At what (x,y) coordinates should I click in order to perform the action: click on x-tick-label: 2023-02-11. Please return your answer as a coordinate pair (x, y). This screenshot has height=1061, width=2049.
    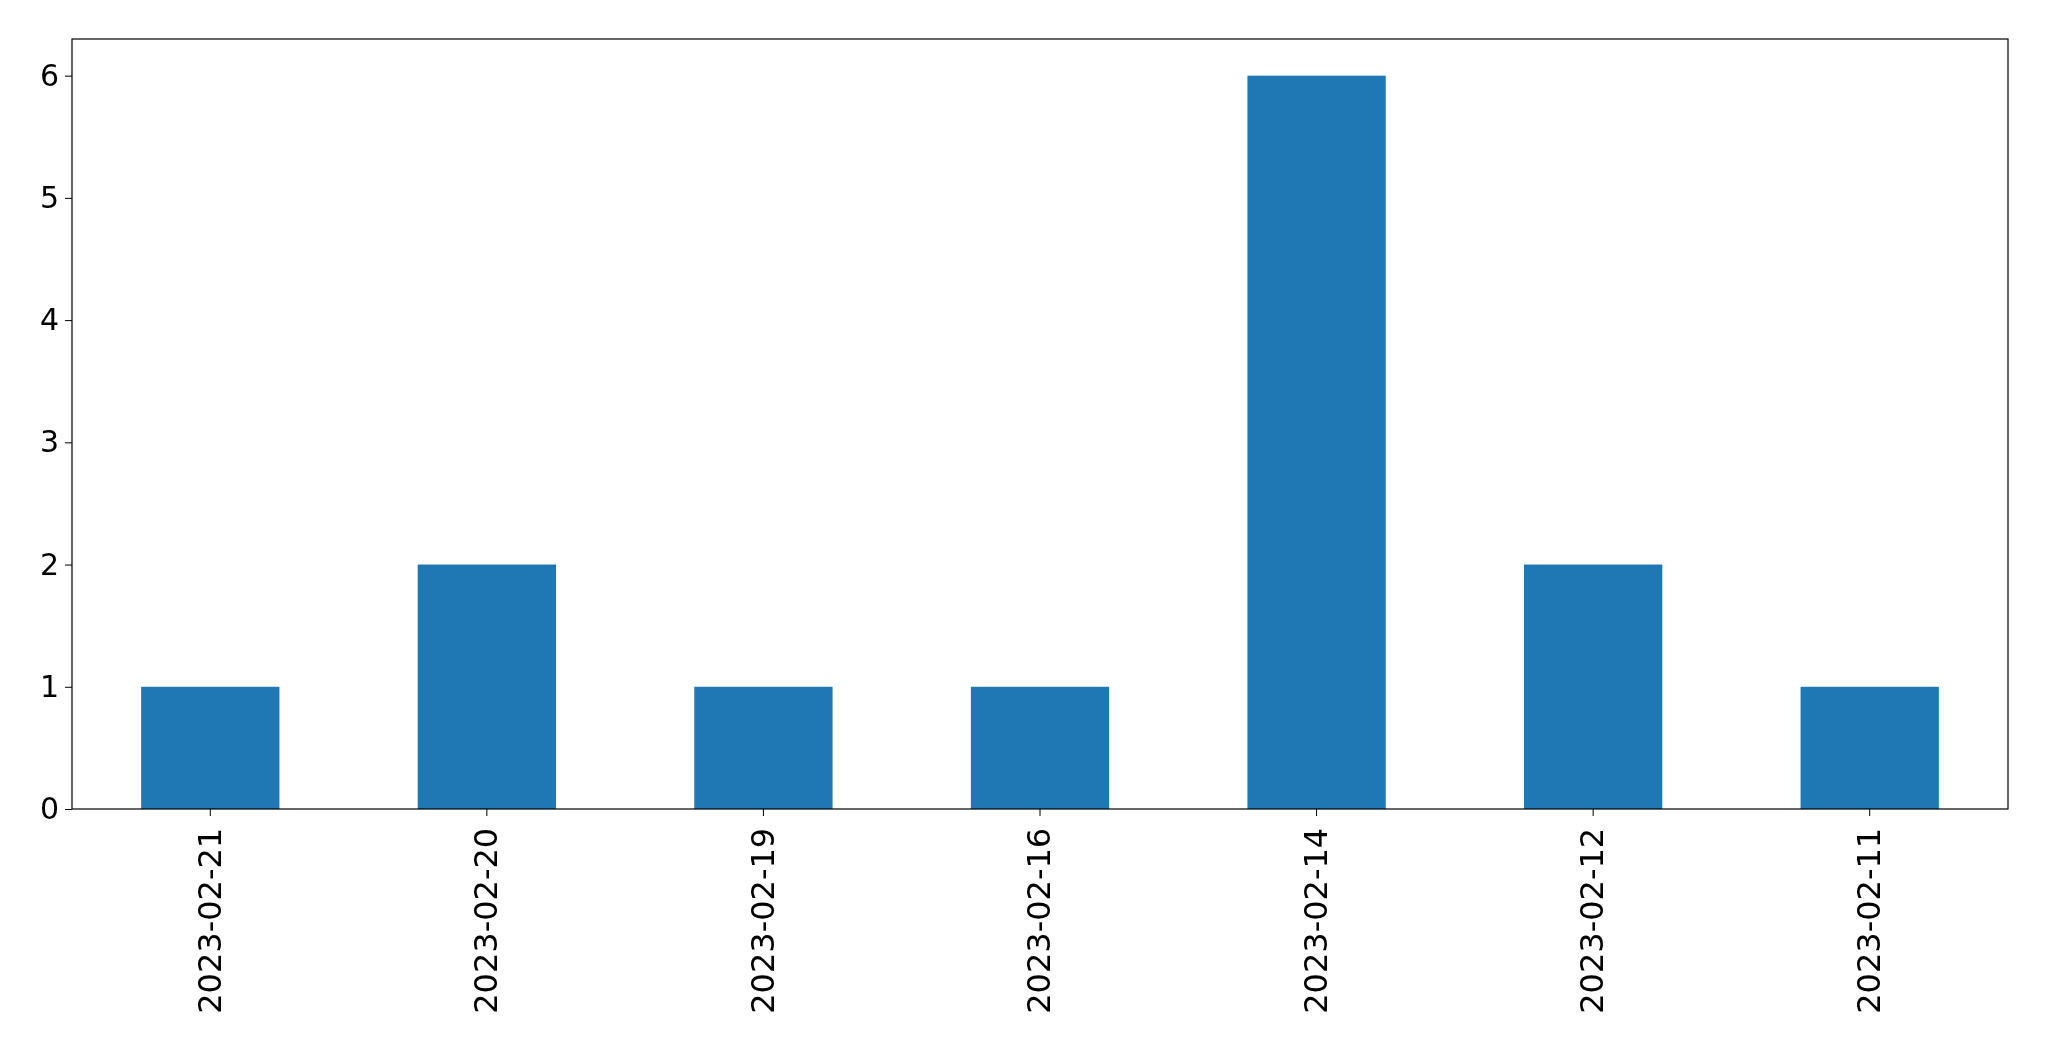
    Looking at the image, I should click on (1868, 920).